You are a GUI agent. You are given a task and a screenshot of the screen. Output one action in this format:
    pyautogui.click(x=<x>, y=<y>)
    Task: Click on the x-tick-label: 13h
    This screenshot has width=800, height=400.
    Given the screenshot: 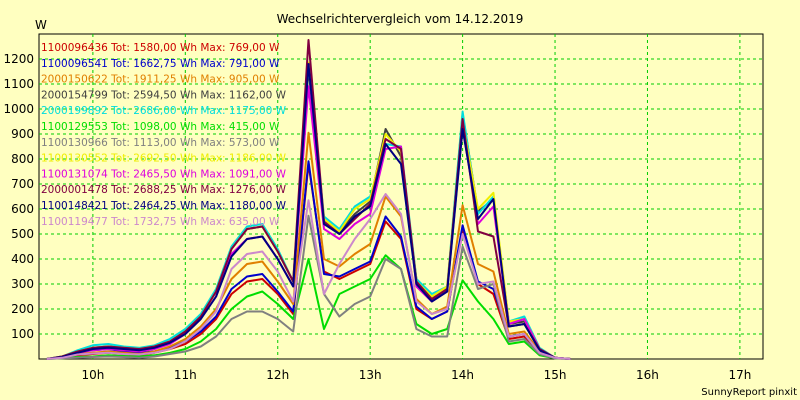 What is the action you would take?
    pyautogui.click(x=370, y=375)
    